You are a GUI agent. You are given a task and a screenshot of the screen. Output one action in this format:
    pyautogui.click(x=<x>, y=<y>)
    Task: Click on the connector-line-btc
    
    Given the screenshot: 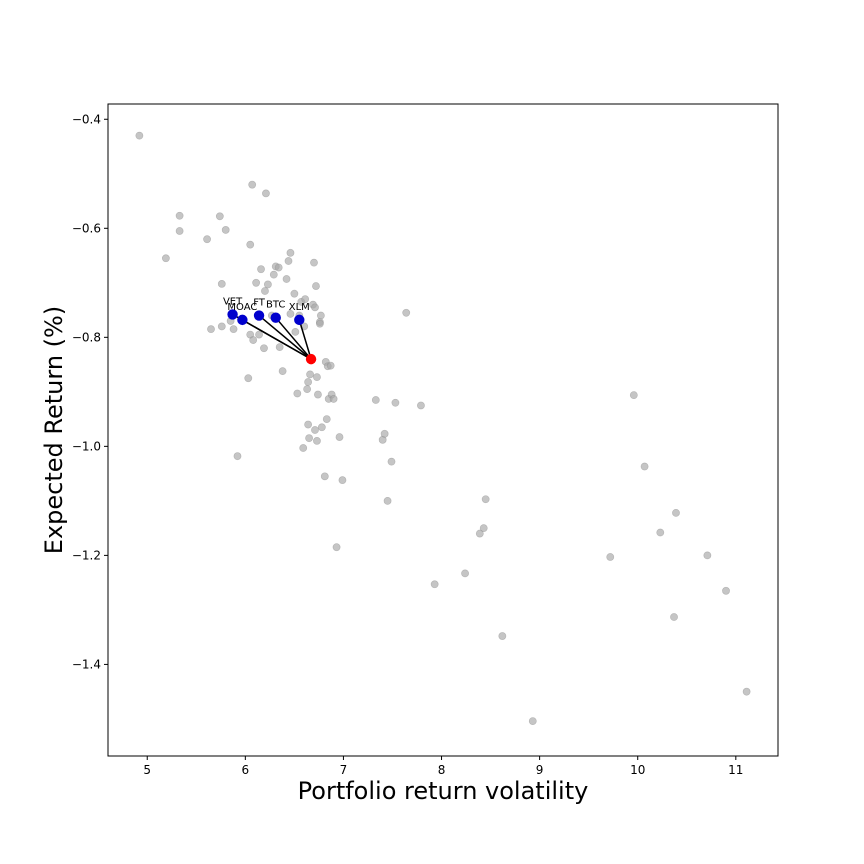 What is the action you would take?
    pyautogui.click(x=293, y=338)
    